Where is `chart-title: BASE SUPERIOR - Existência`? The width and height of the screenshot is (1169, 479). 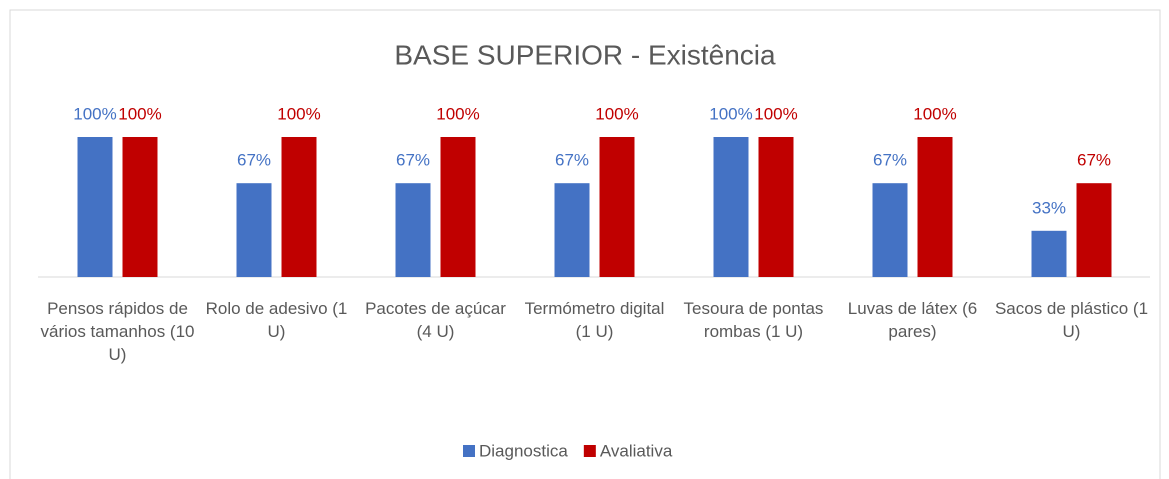 chart-title: BASE SUPERIOR - Existência is located at coordinates (585, 54).